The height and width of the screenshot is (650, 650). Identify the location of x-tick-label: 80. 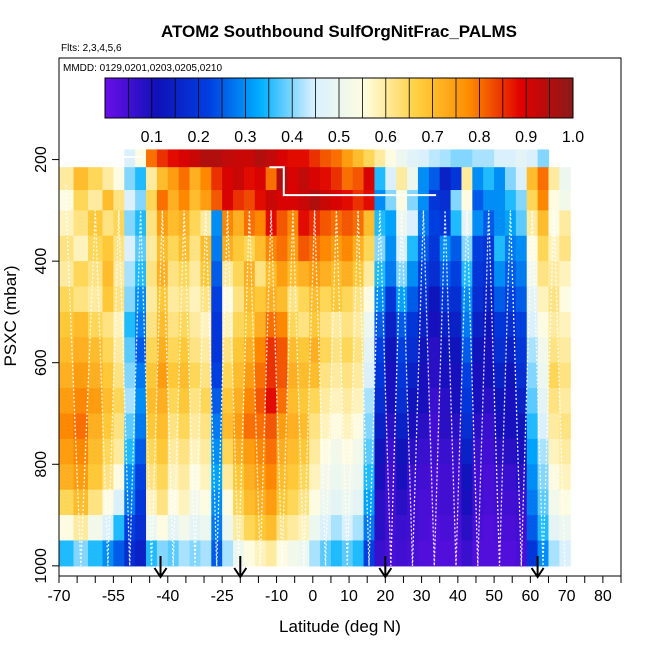
(603, 596).